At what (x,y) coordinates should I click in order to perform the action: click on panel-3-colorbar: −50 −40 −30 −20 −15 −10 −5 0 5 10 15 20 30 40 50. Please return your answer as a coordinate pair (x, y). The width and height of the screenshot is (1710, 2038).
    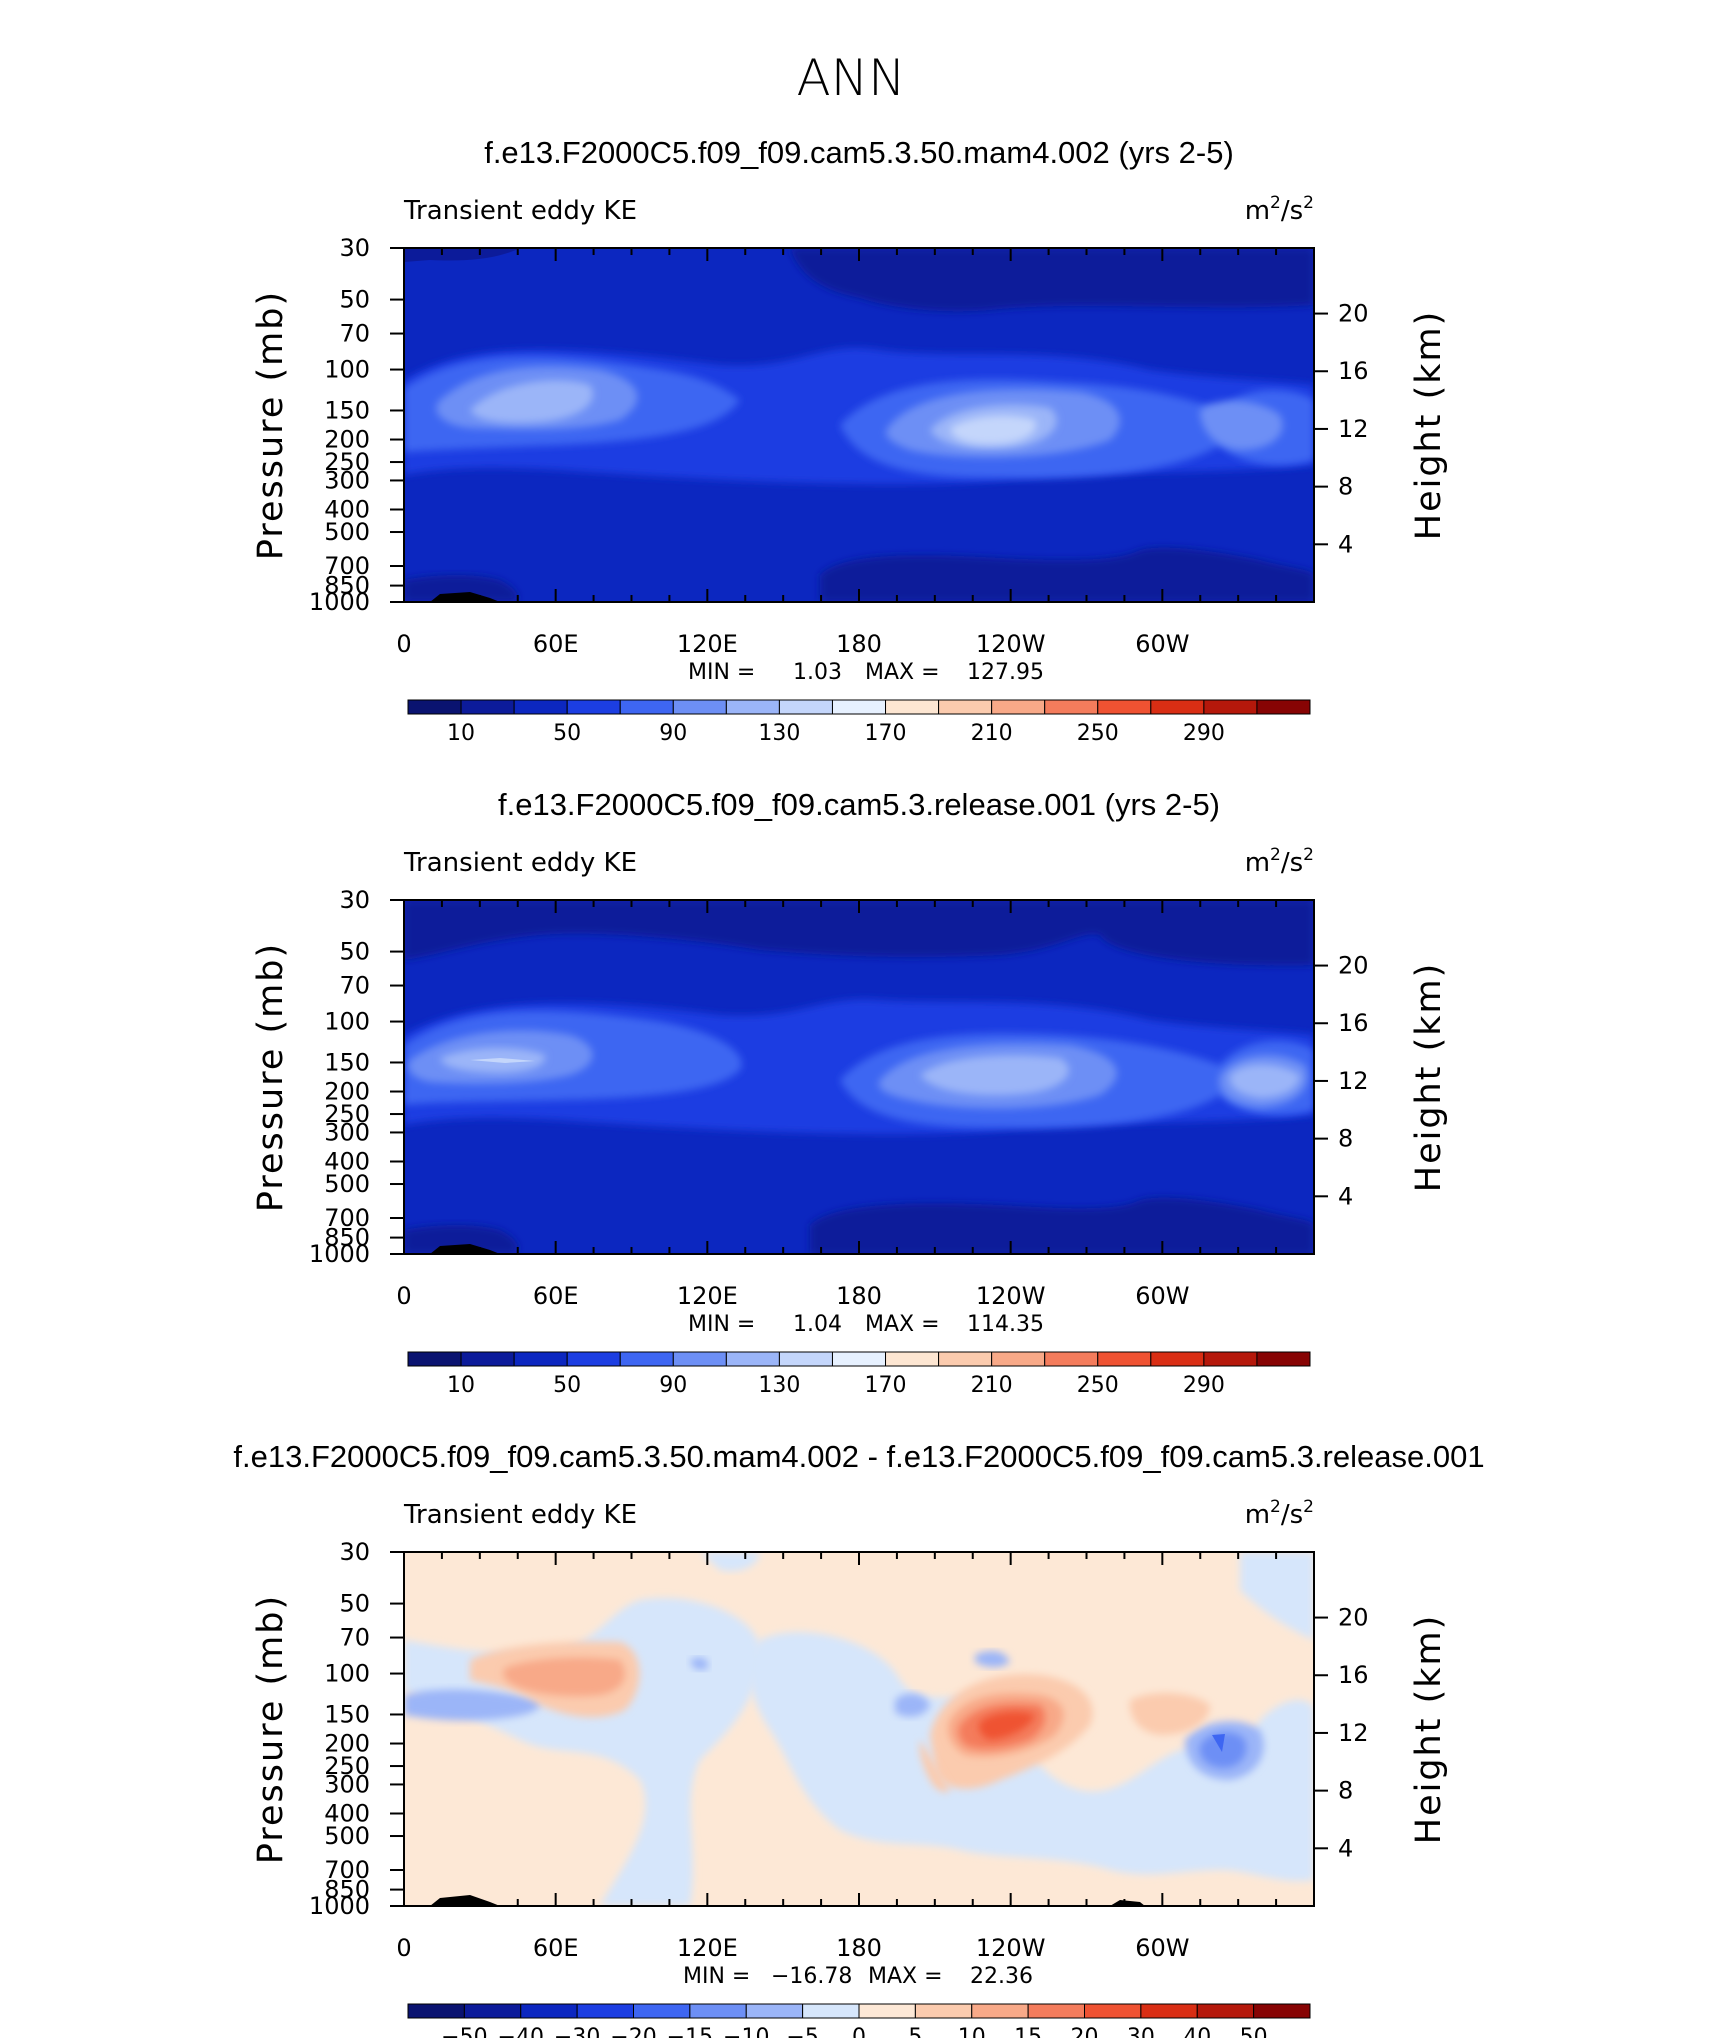
    Looking at the image, I should click on (859, 2020).